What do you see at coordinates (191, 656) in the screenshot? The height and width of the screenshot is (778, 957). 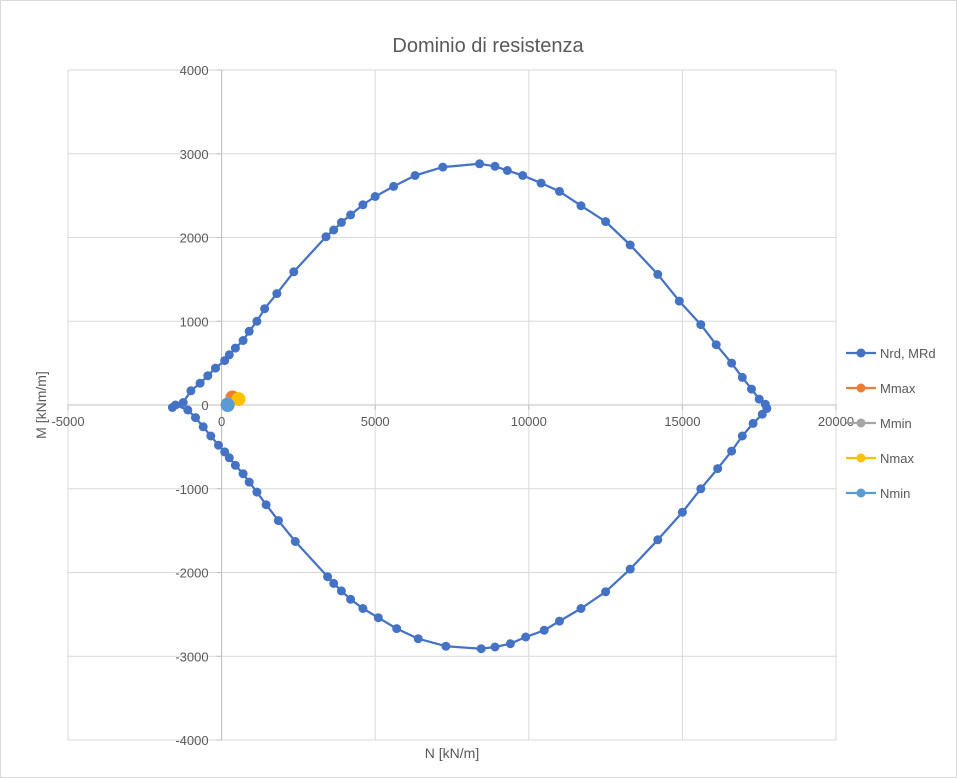 I see `y-tick-label: -3000` at bounding box center [191, 656].